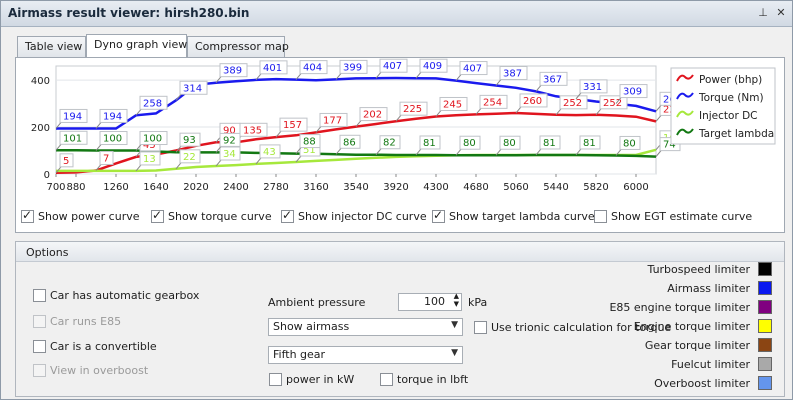 Image resolution: width=793 pixels, height=400 pixels. I want to click on tab-table-view: Table view, so click(51, 46).